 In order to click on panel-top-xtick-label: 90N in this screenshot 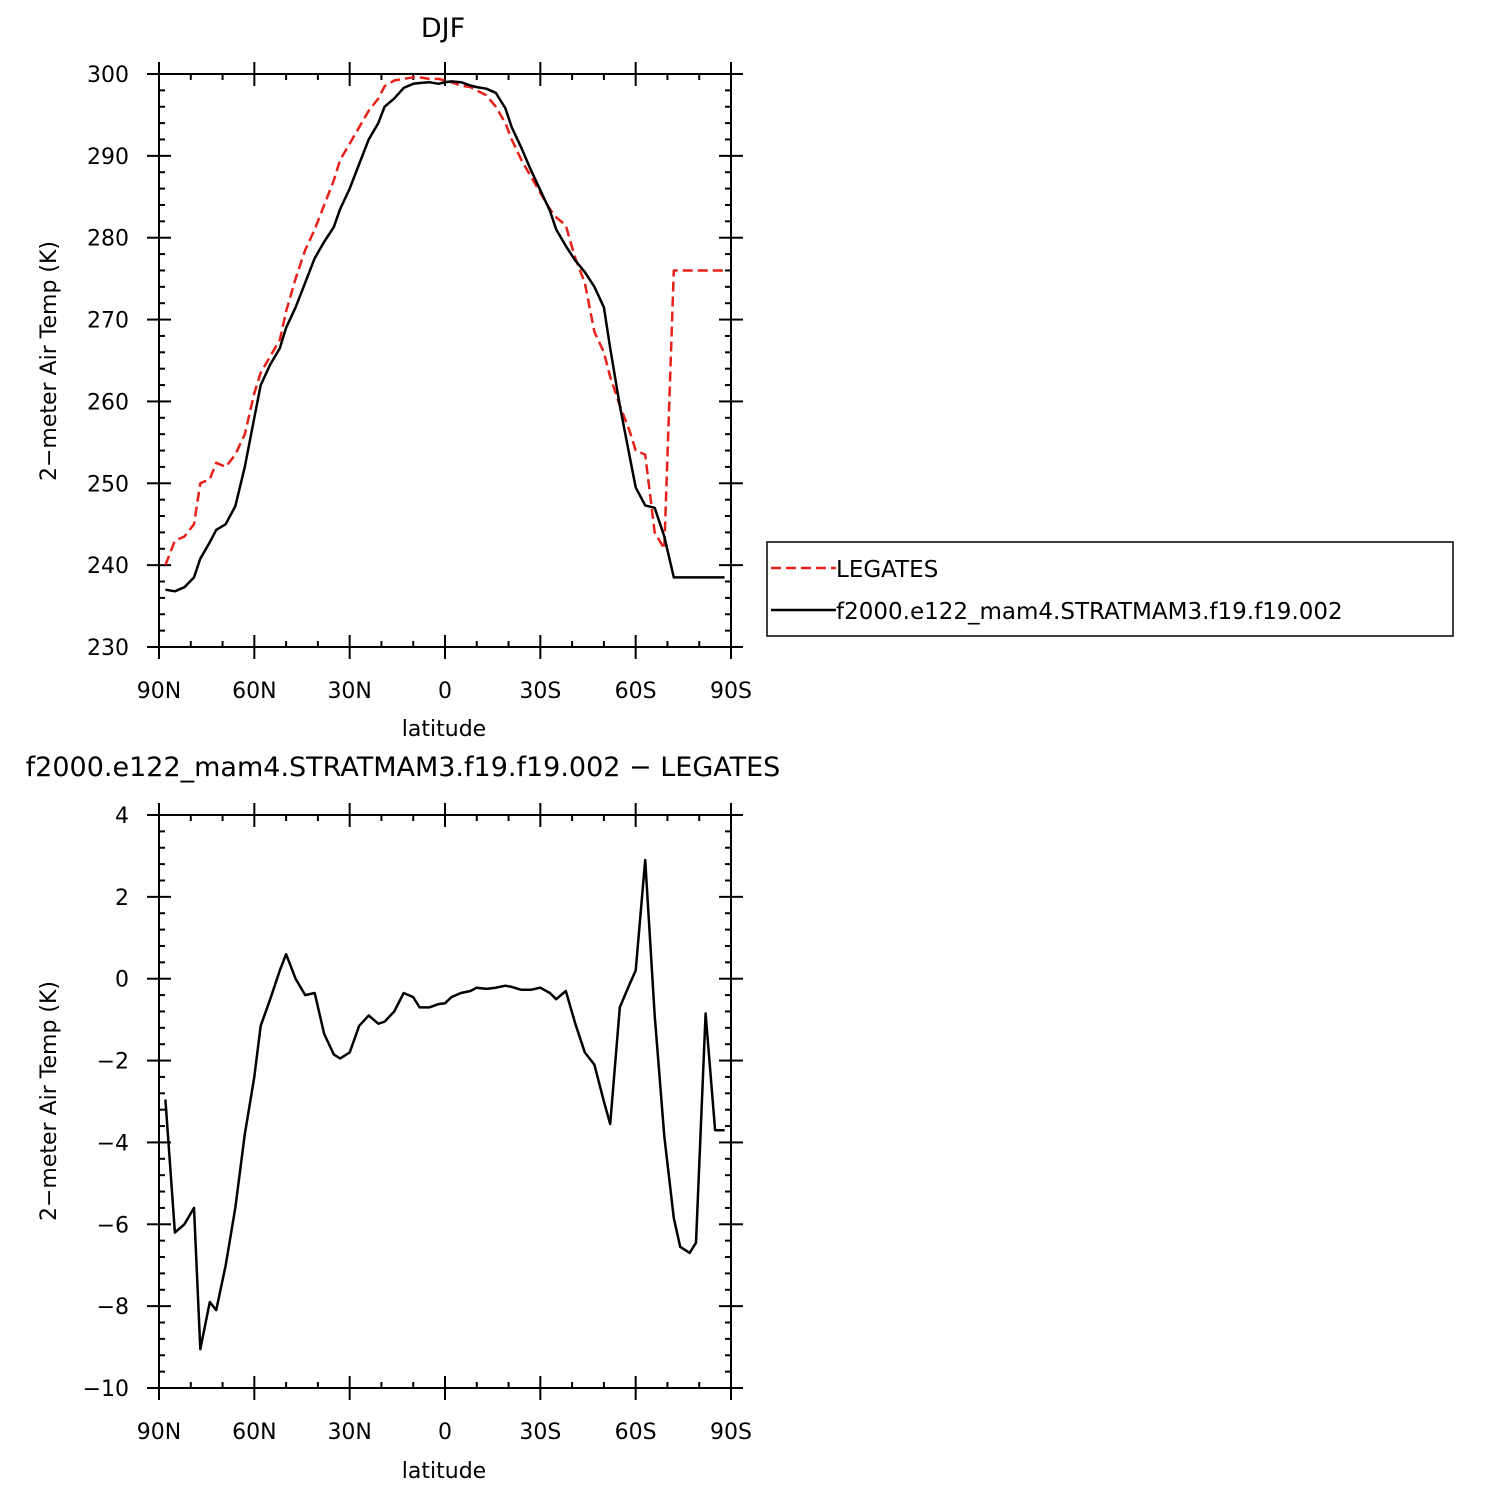, I will do `click(159, 691)`.